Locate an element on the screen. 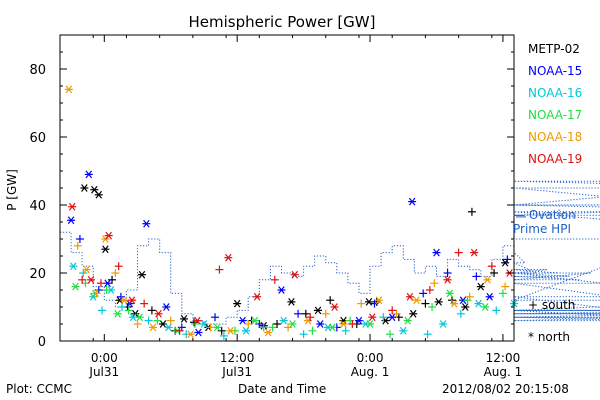  y-tick-label: 40 is located at coordinates (37, 206).